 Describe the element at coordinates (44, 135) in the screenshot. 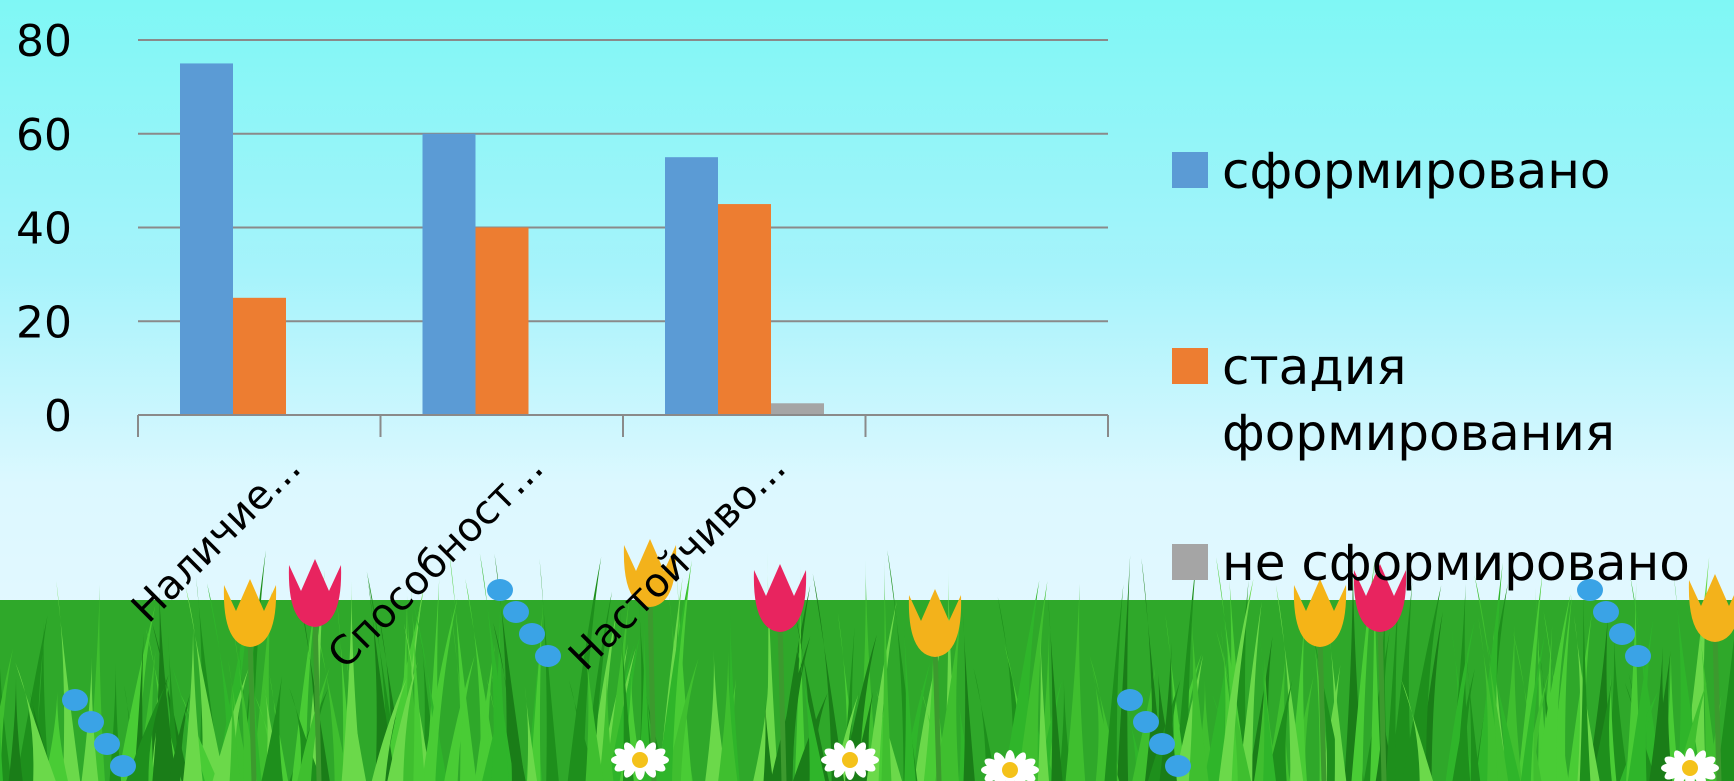

I see `y-tick-label: 60` at that location.